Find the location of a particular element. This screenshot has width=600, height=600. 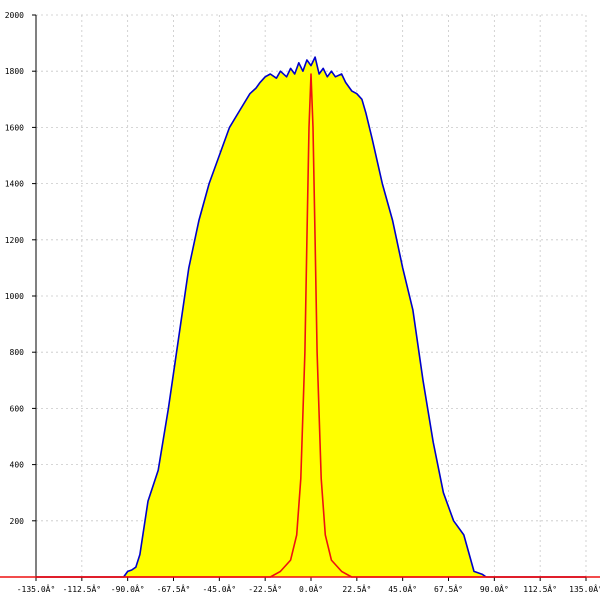

y-tick-label: 400 is located at coordinates (17, 465).